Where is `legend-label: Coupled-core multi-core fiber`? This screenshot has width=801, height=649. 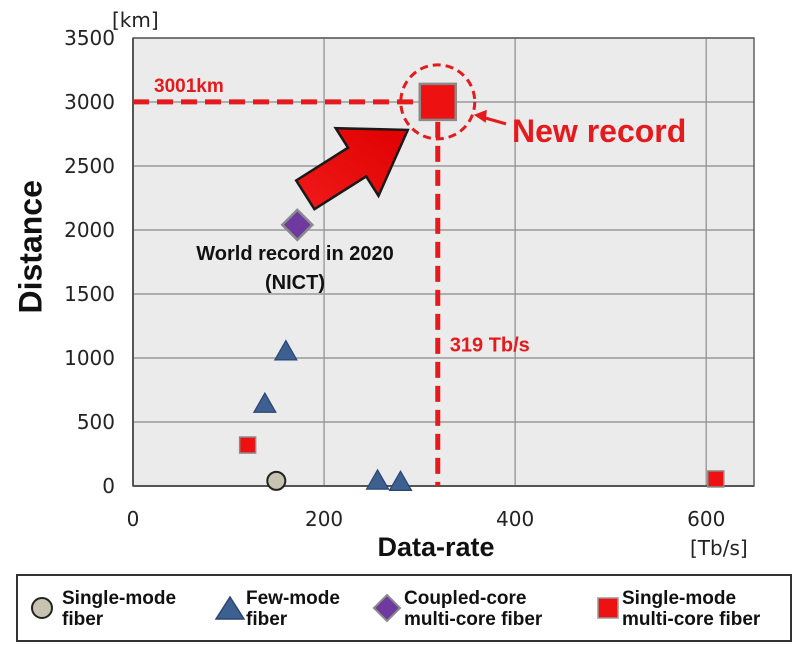
legend-label: Coupled-core multi-core fiber is located at coordinates (473, 609).